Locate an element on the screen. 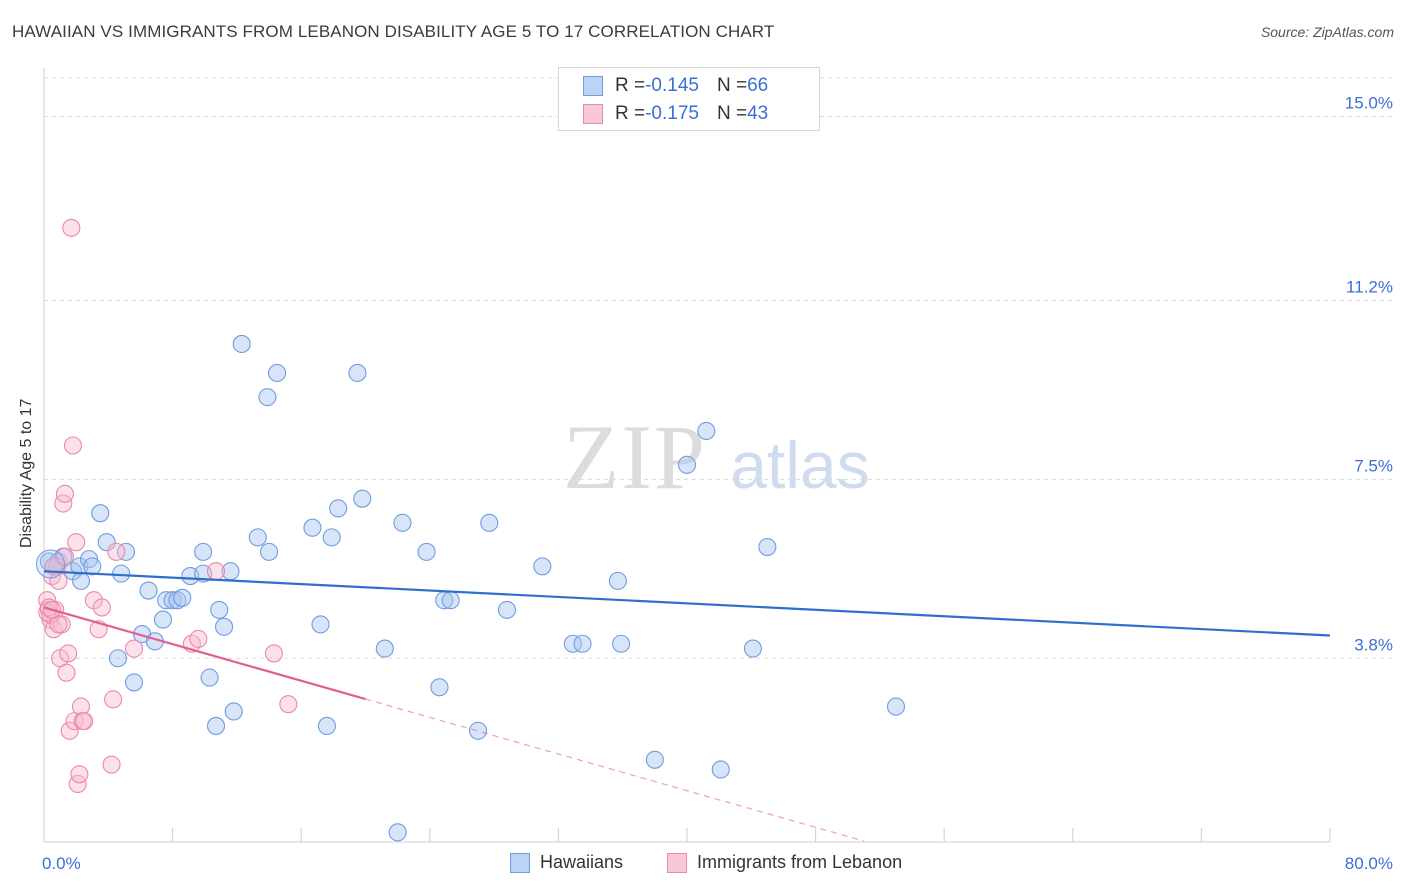  watermark-atlas: atlas is located at coordinates (799, 465).